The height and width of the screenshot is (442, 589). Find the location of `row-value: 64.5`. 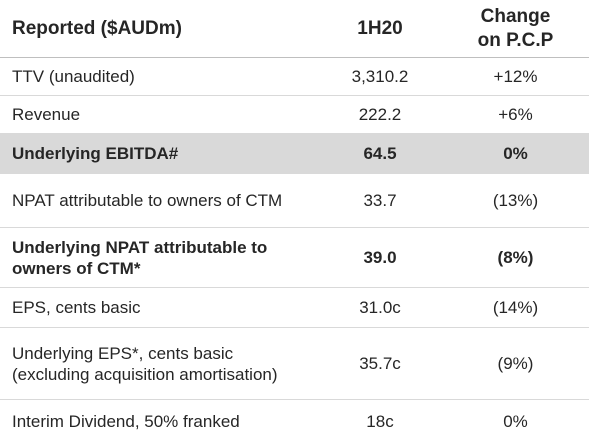

row-value: 64.5 is located at coordinates (380, 153).